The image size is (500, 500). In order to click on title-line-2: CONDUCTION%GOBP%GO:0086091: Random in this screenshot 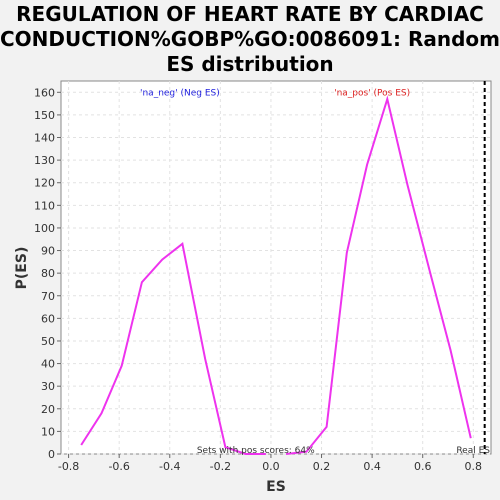, I will do `click(250, 39)`.